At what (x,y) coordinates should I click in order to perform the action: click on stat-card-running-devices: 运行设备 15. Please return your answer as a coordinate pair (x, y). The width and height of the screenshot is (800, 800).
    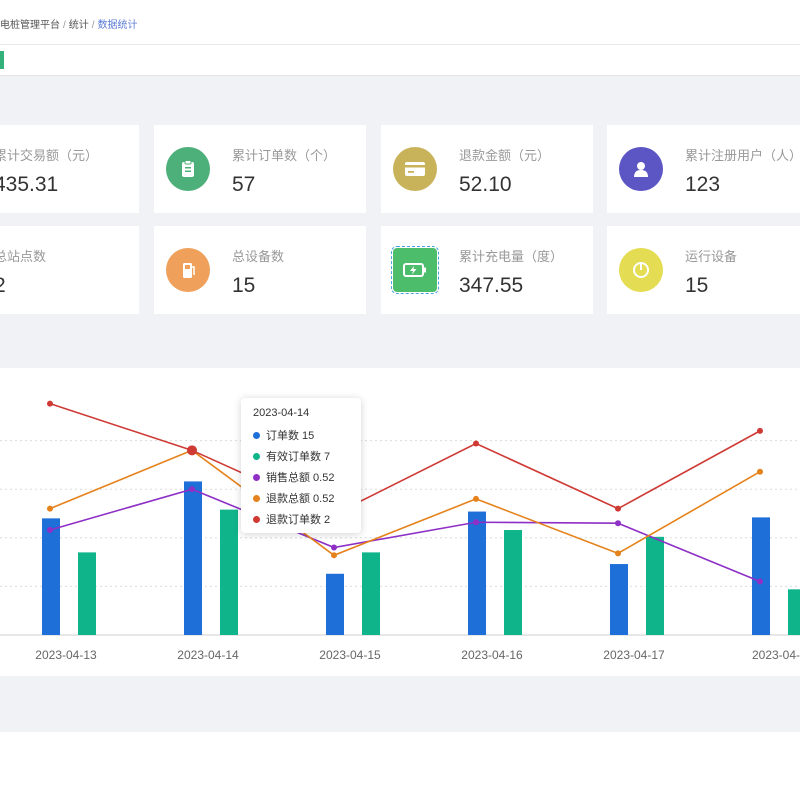
    Looking at the image, I should click on (703, 270).